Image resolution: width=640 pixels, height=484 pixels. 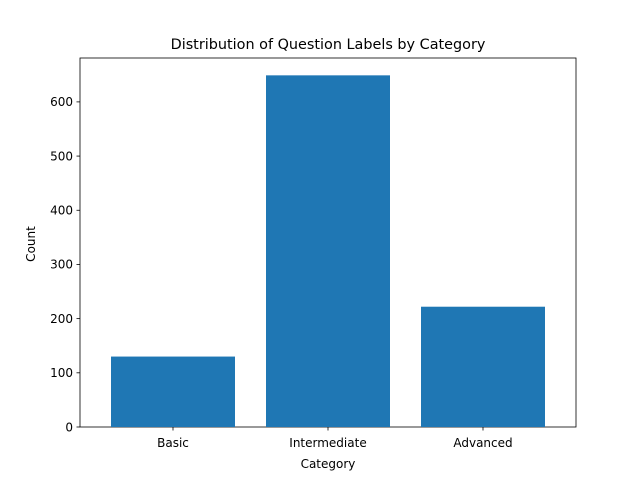 What do you see at coordinates (31, 244) in the screenshot?
I see `y-axis-label: Count` at bounding box center [31, 244].